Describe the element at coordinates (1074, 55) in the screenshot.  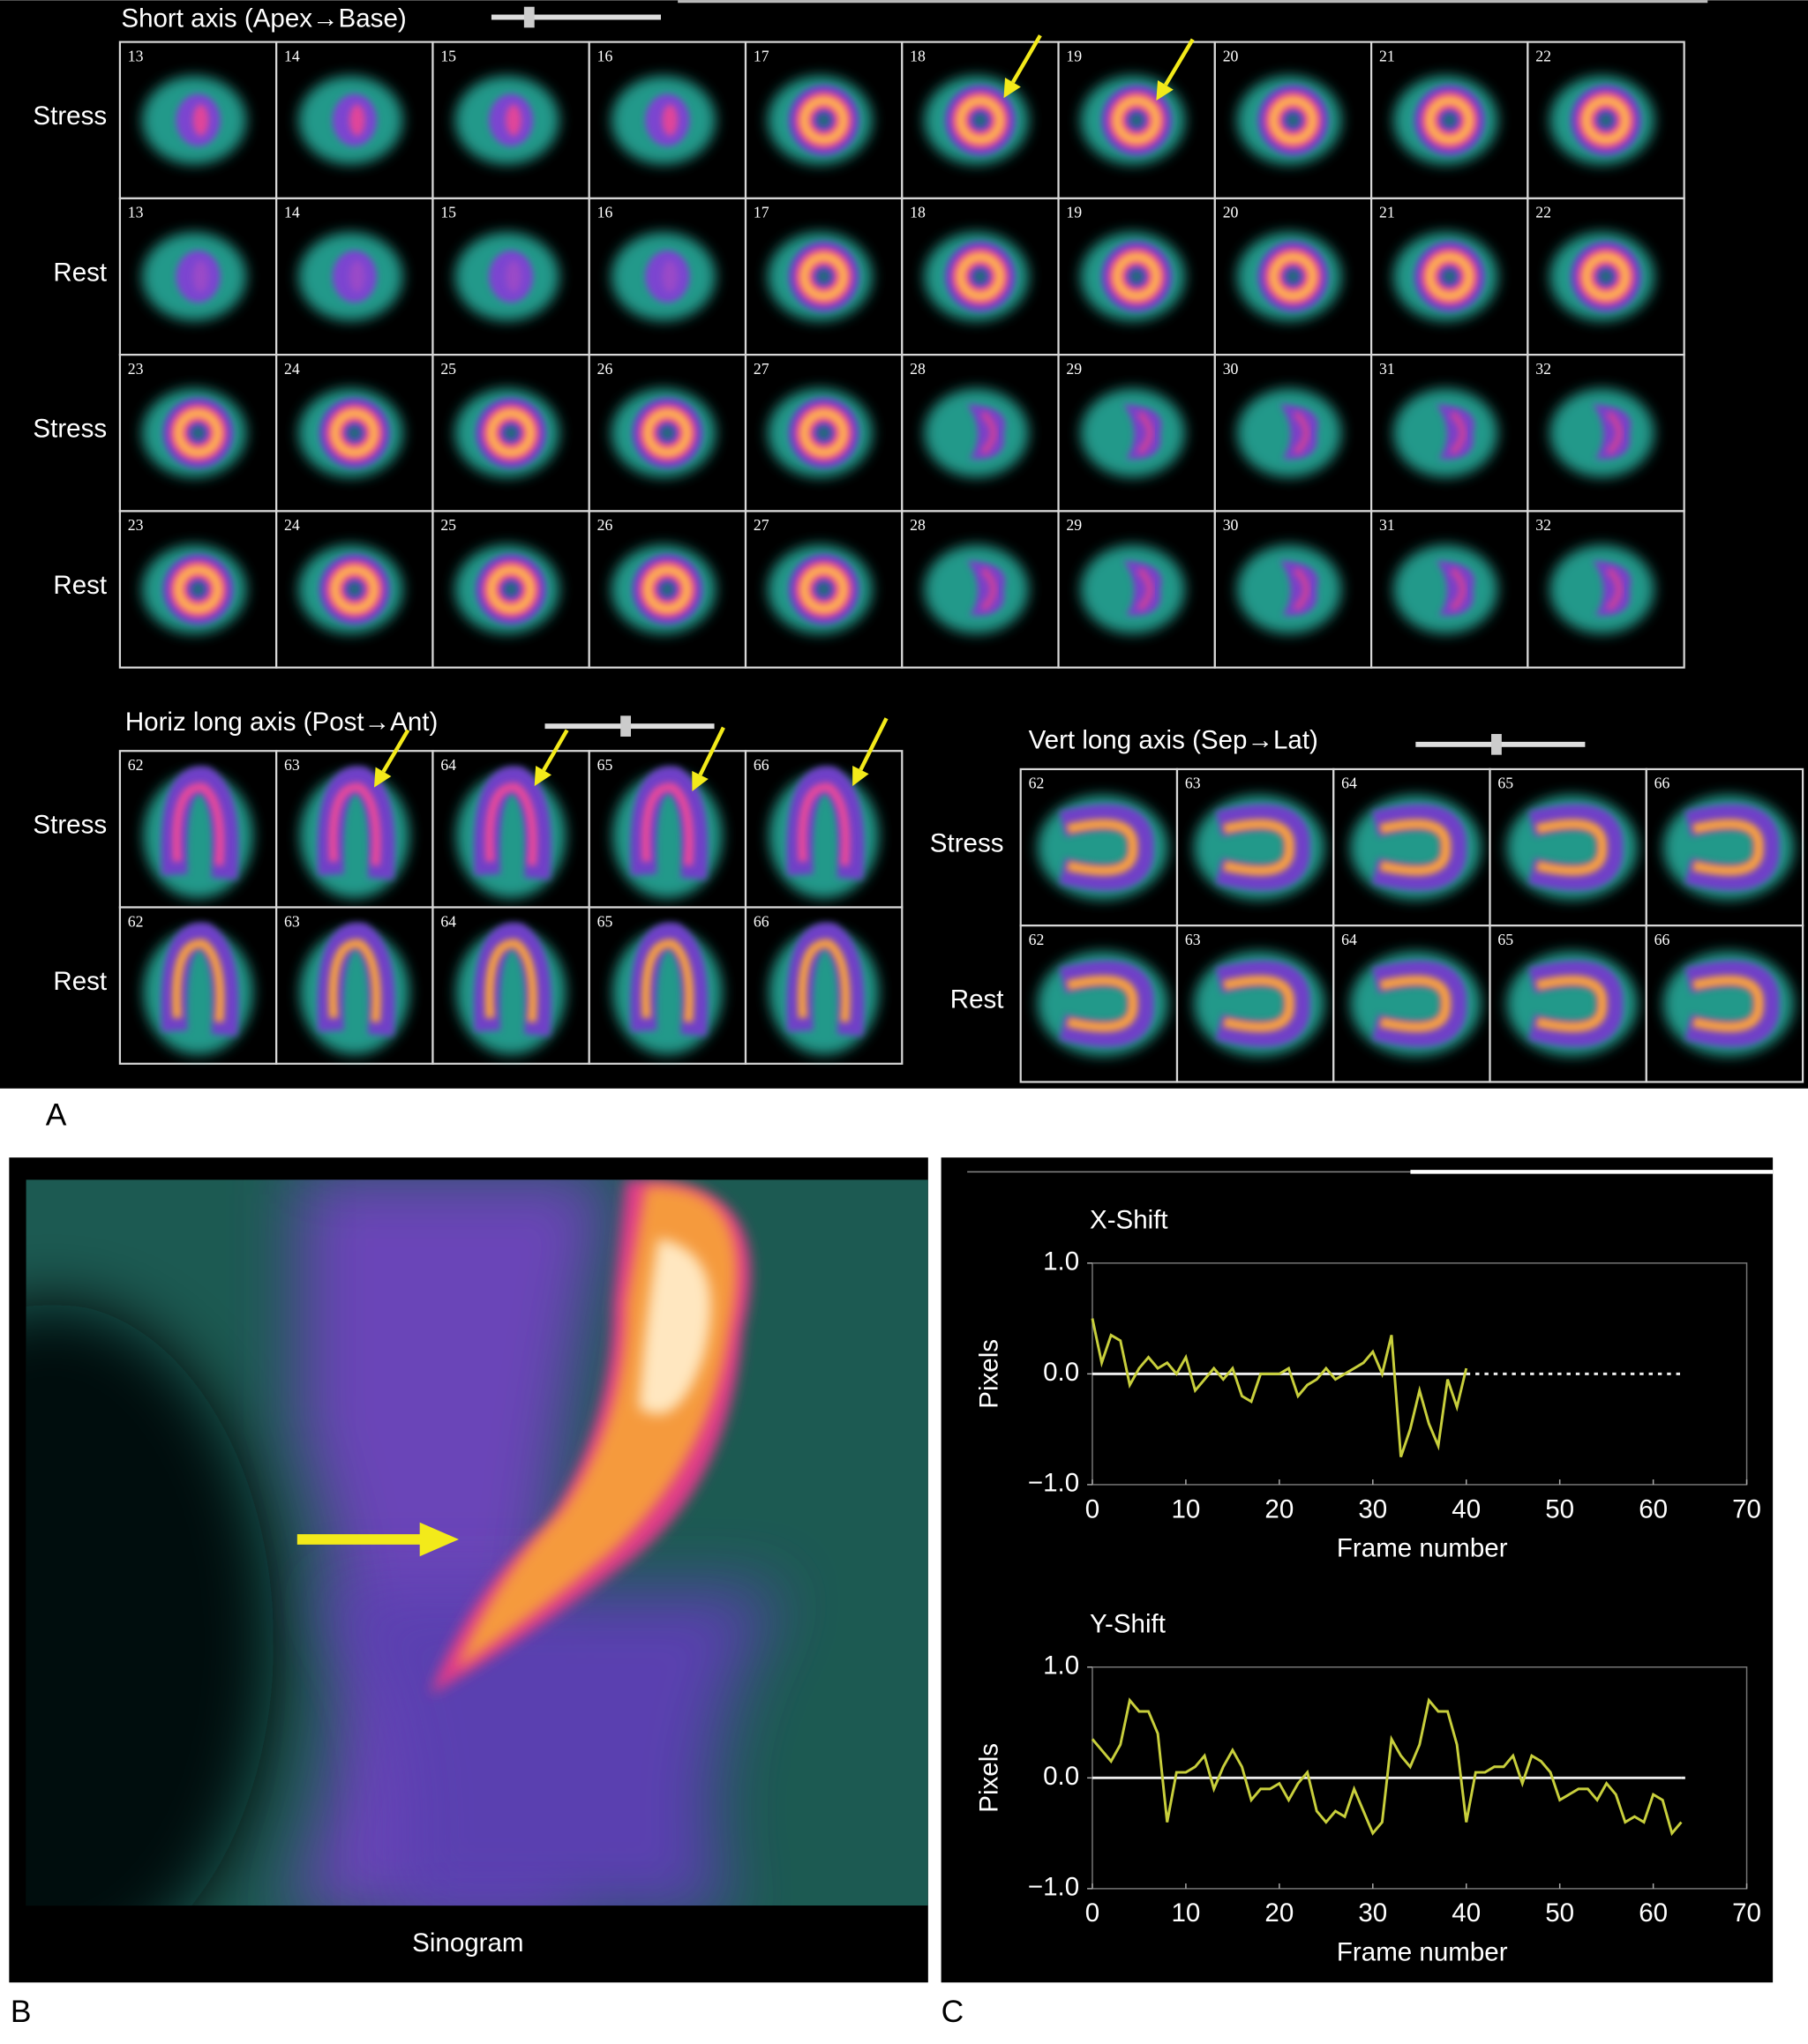
I see `frame-number: 19` at that location.